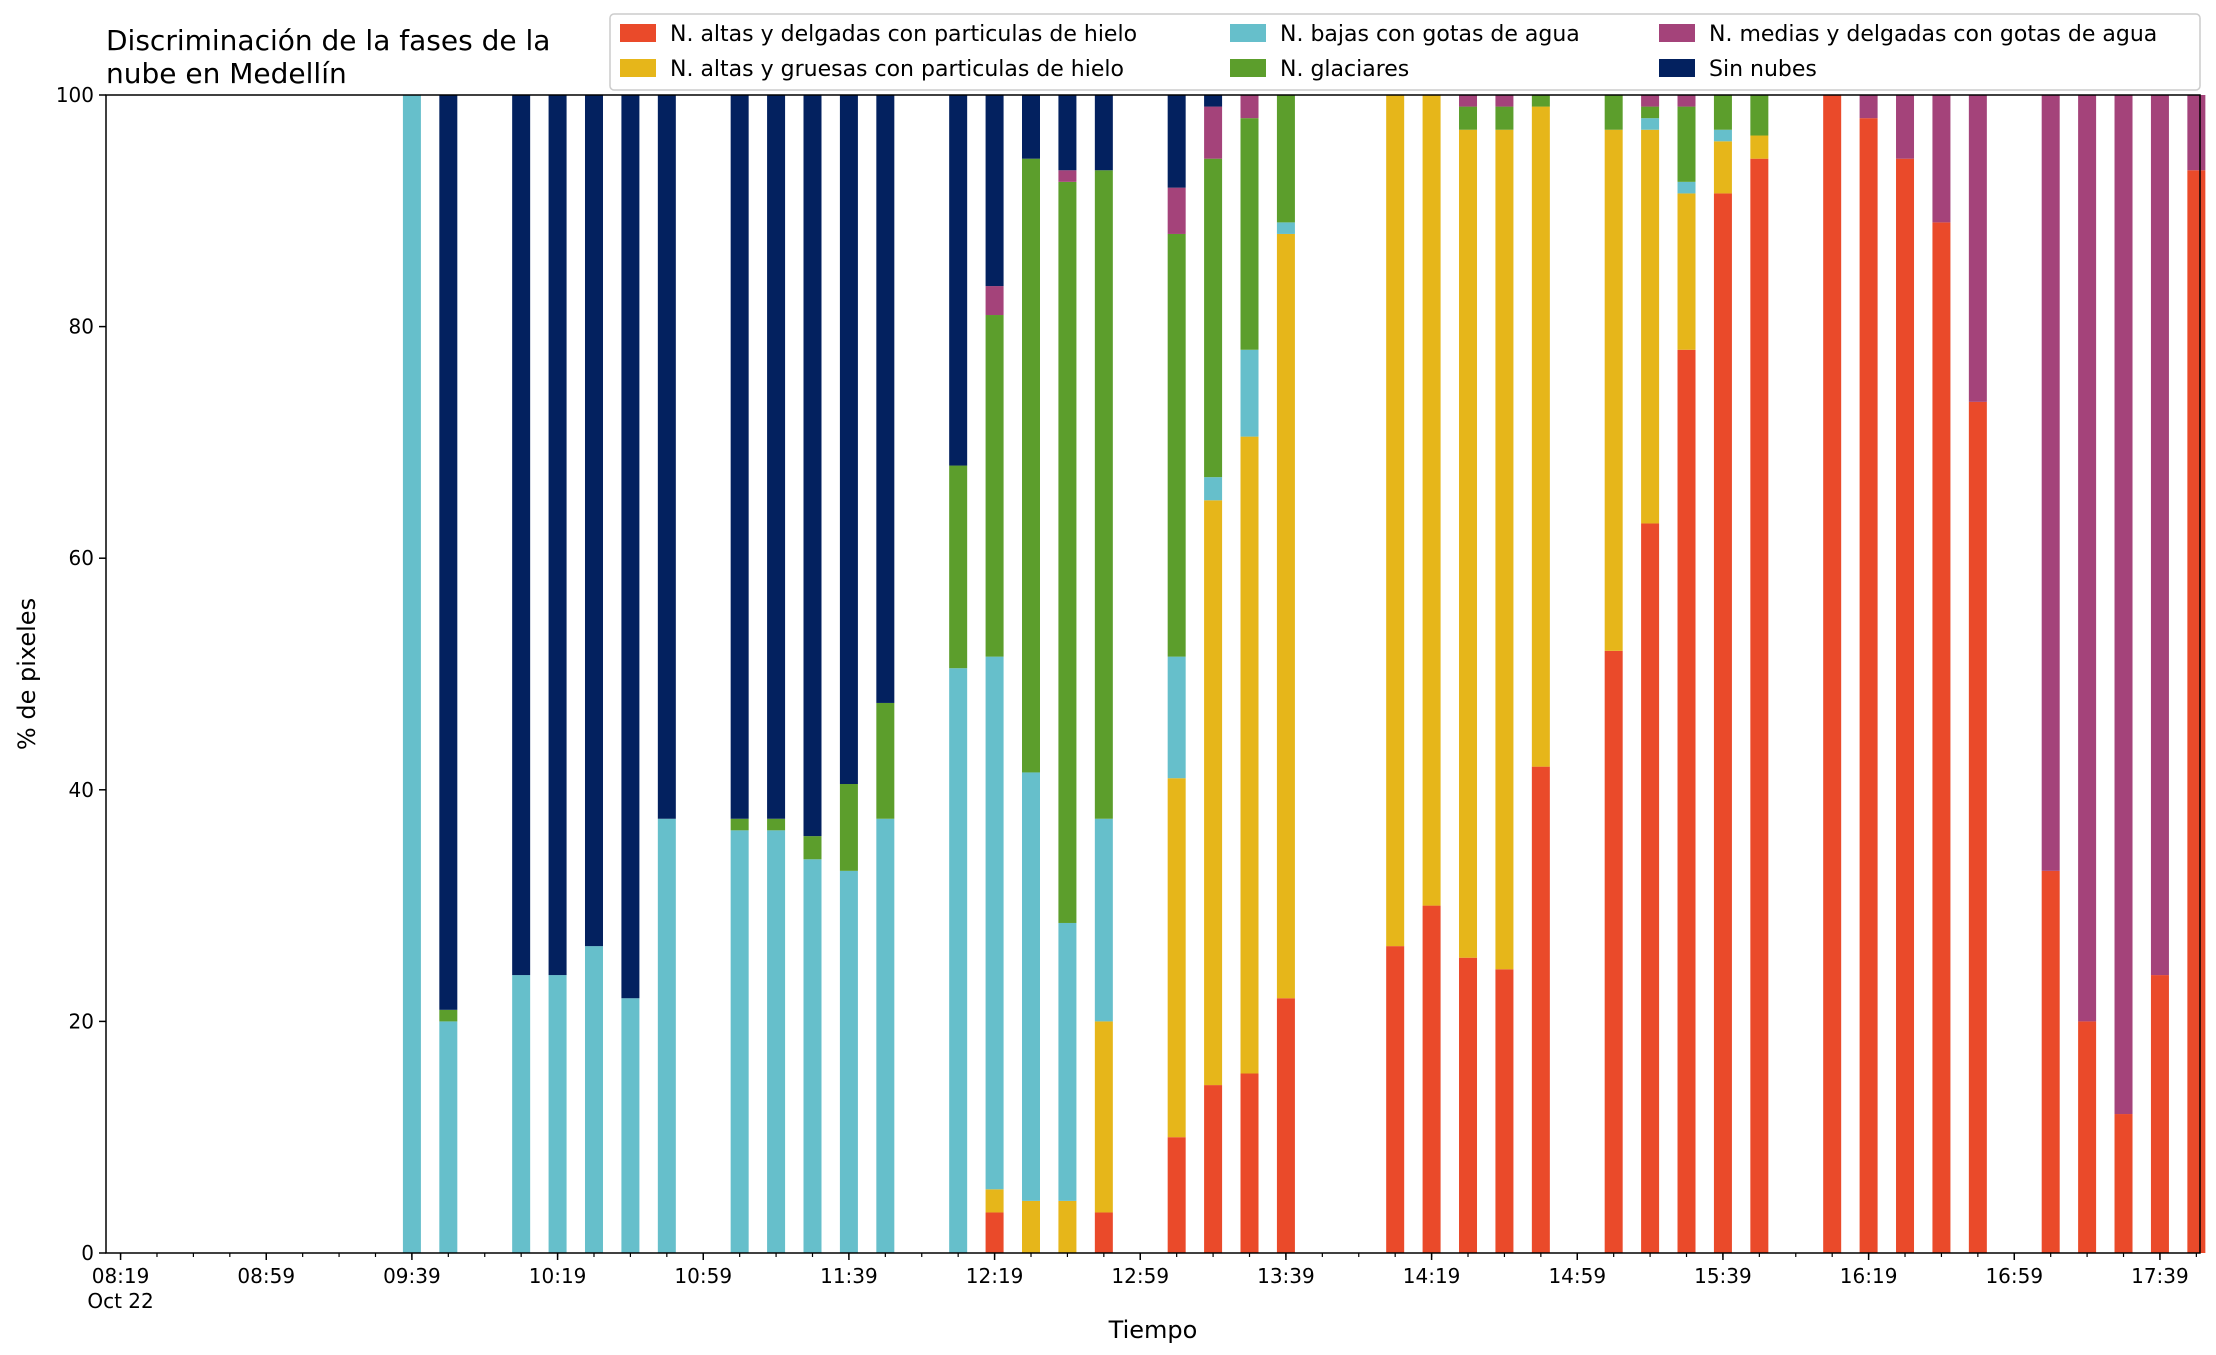 The width and height of the screenshot is (2216, 1355). I want to click on bar-segment-1709-s4, so click(2050, 483).